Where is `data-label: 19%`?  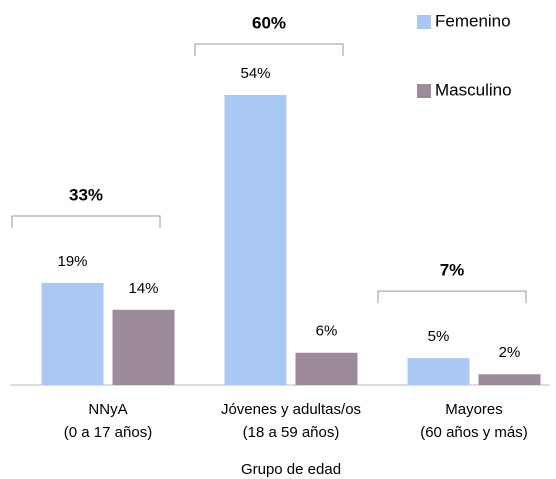
data-label: 19% is located at coordinates (72, 261).